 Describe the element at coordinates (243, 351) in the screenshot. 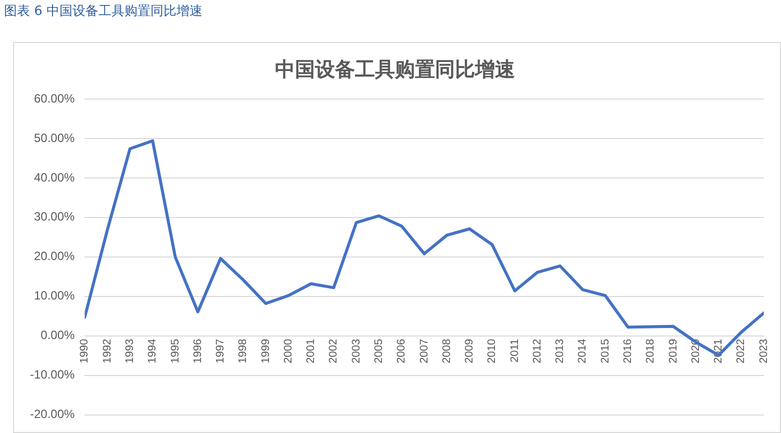

I see `x-tick-label: 1998` at that location.